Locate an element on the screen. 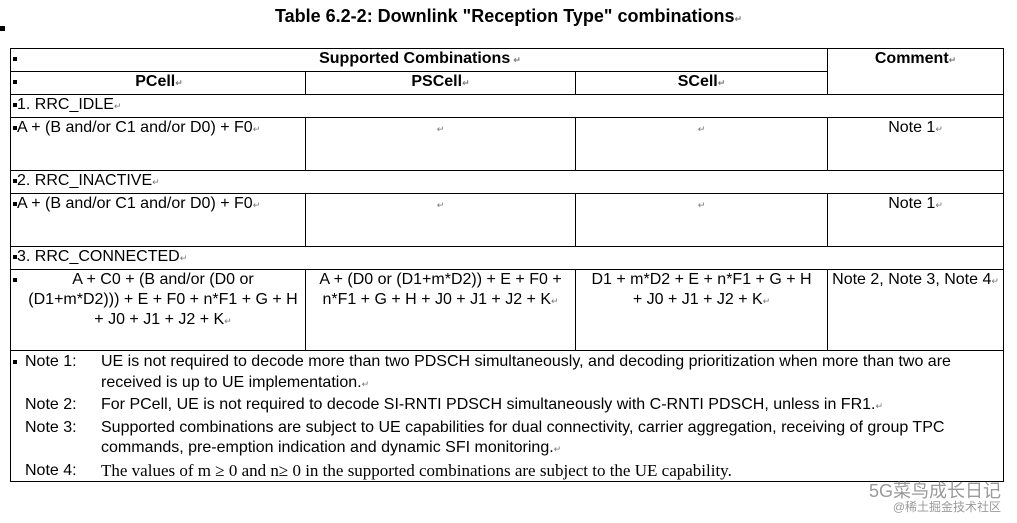  section-label-row: 1. RRC_IDLE↵ is located at coordinates (507, 106).